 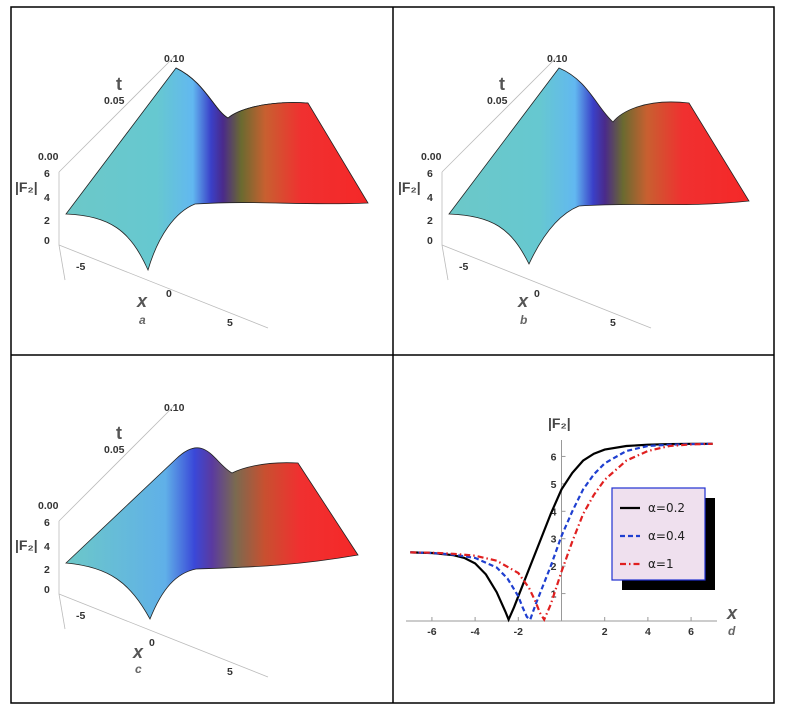 I want to click on d-x-tick-label: -2, so click(x=518, y=632).